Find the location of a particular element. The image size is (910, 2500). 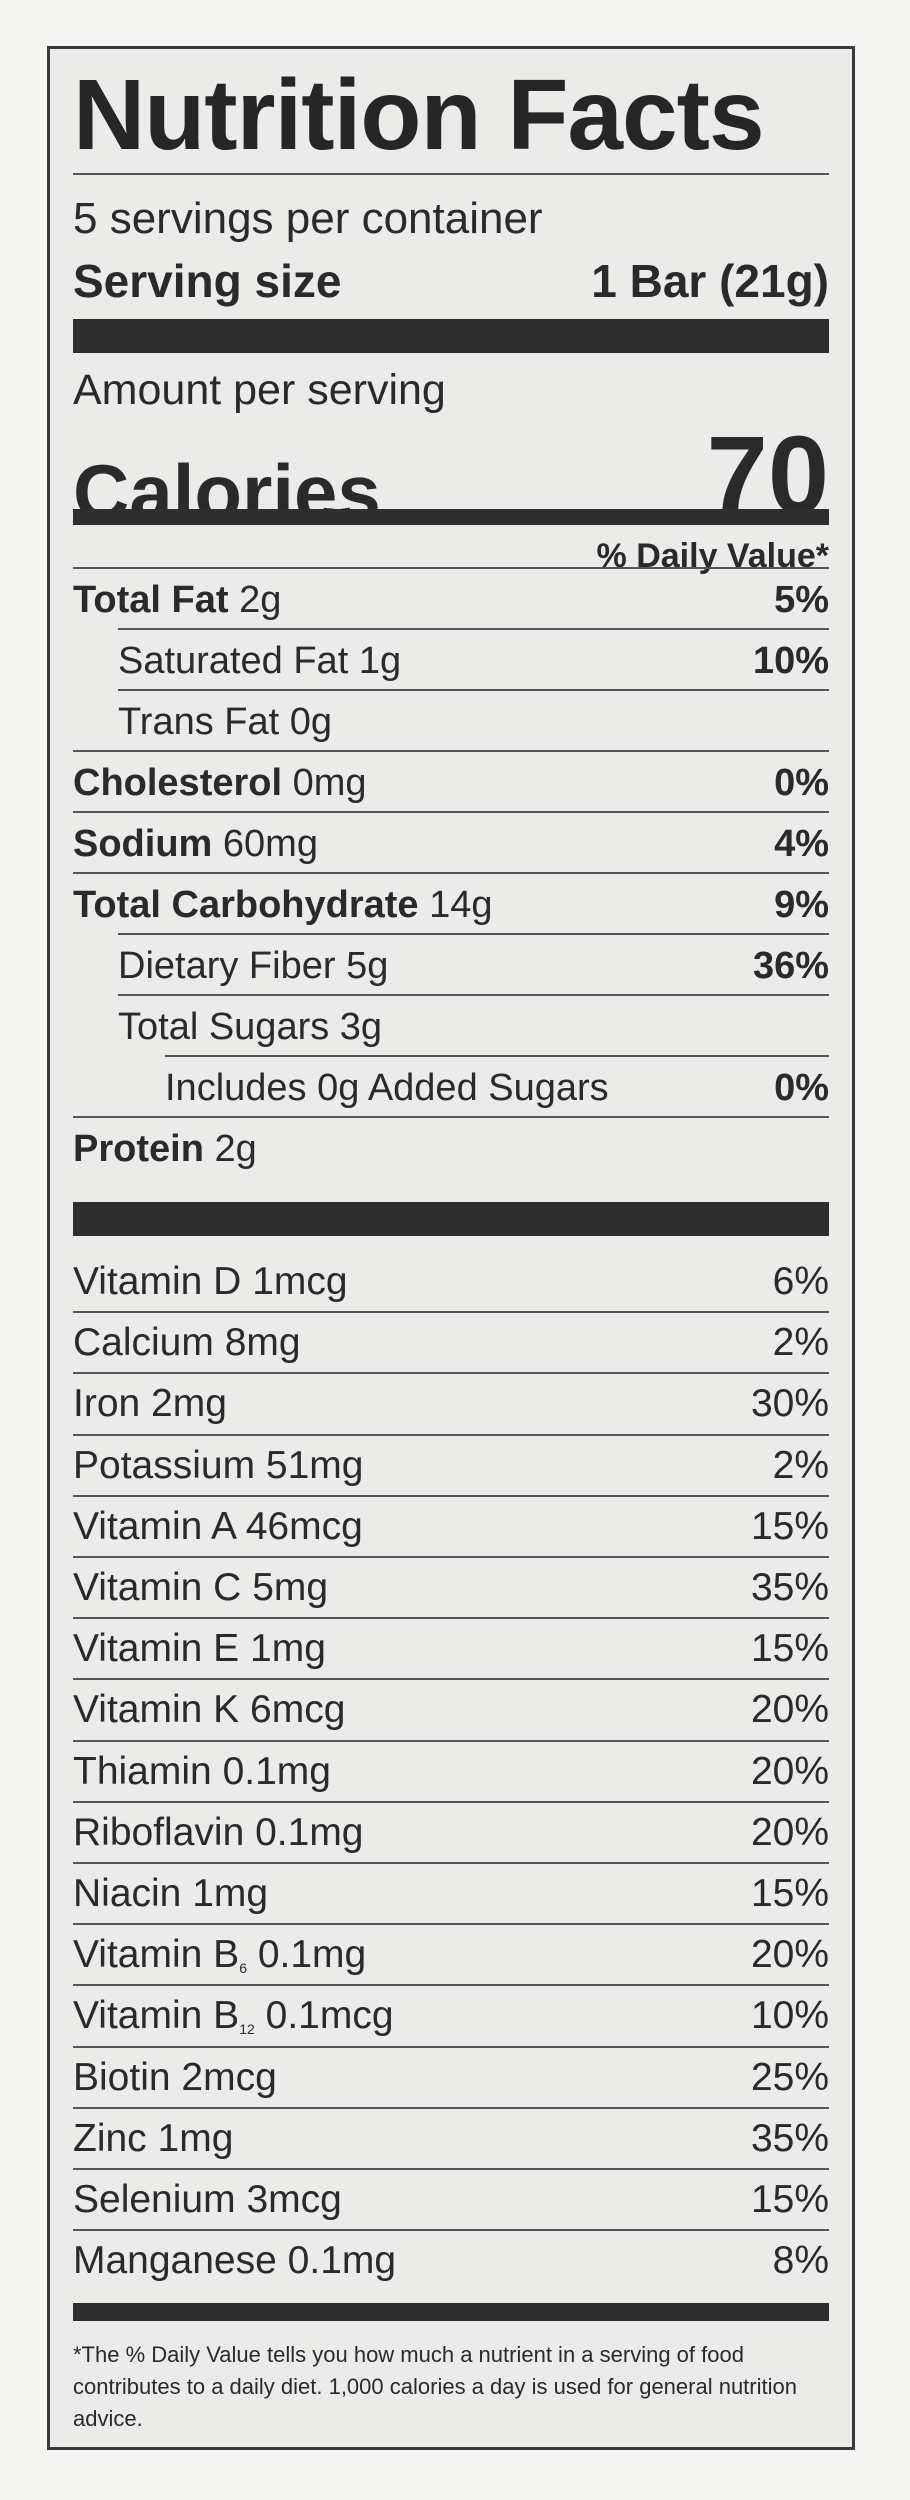

nutrient-name: Includes 0g Added Sugars is located at coordinates (387, 1087).